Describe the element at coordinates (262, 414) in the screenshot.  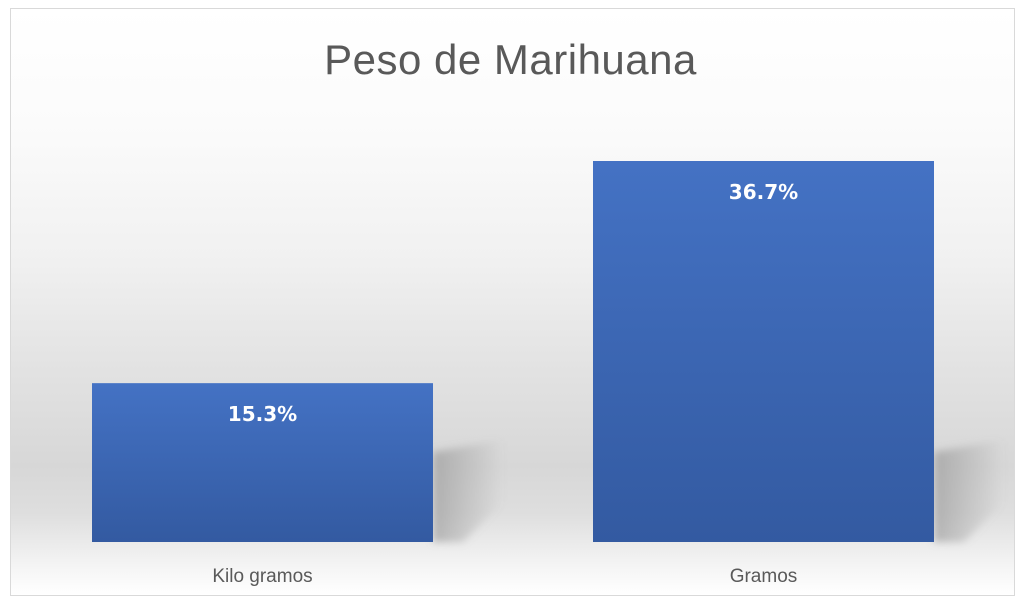
I see `data-label: 15.3%` at that location.